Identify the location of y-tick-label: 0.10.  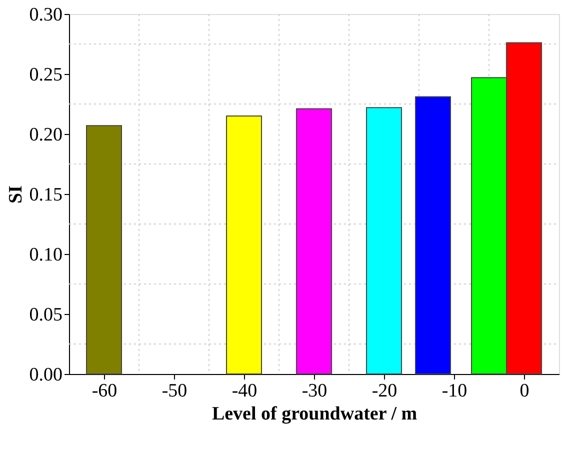
(45, 255).